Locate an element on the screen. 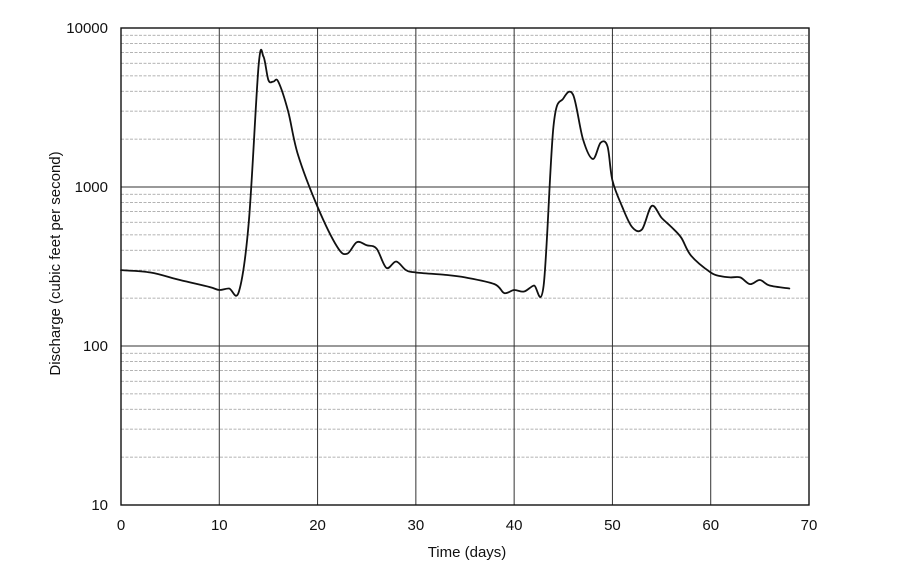 The height and width of the screenshot is (578, 902). x-tick-label: 0 is located at coordinates (121, 525).